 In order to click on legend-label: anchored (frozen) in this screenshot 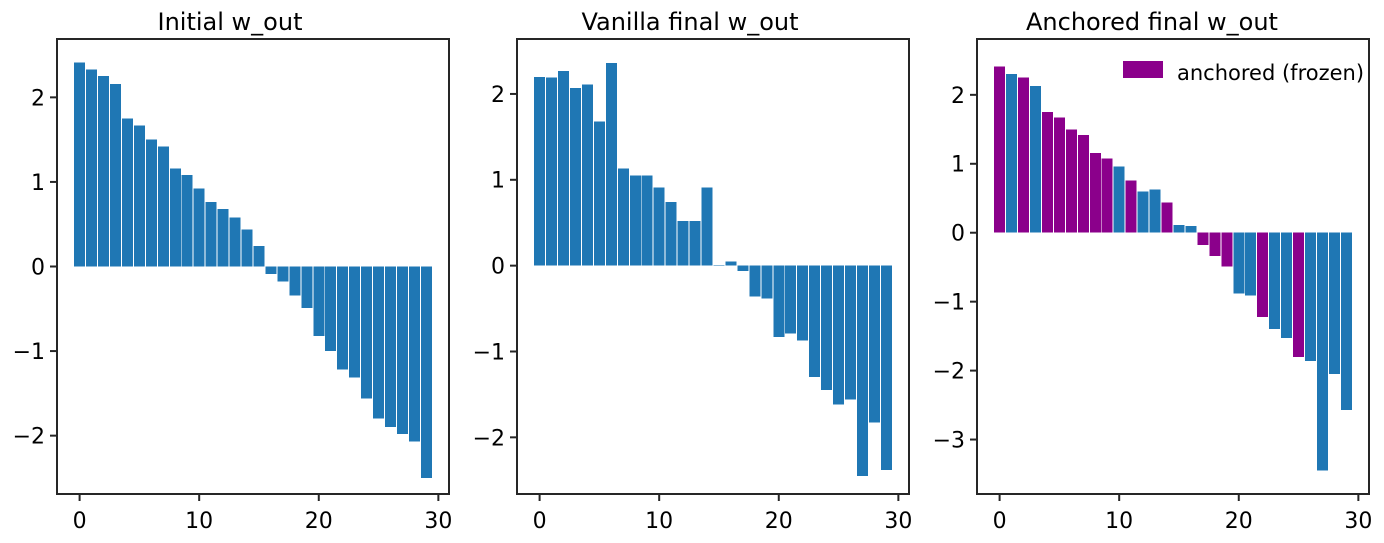, I will do `click(1270, 73)`.